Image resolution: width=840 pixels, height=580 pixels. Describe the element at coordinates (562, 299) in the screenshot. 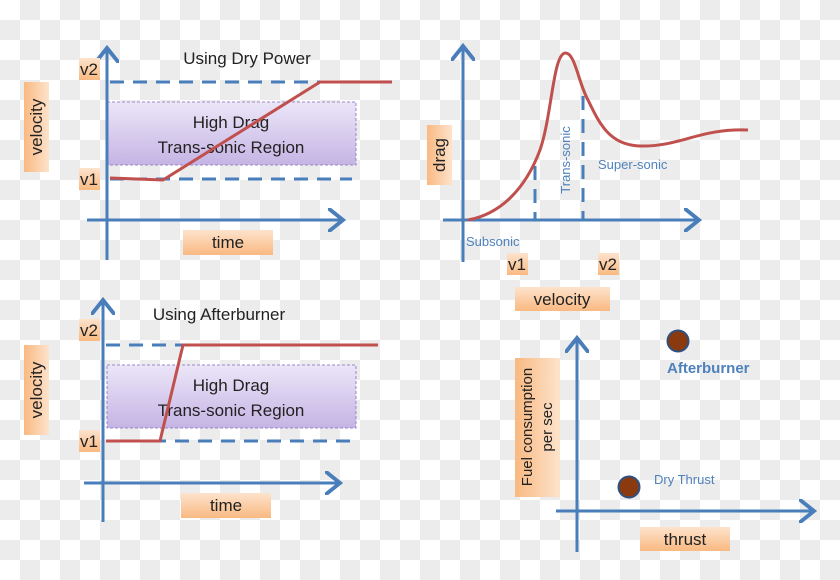

I see `x-axis-label: velocity` at that location.